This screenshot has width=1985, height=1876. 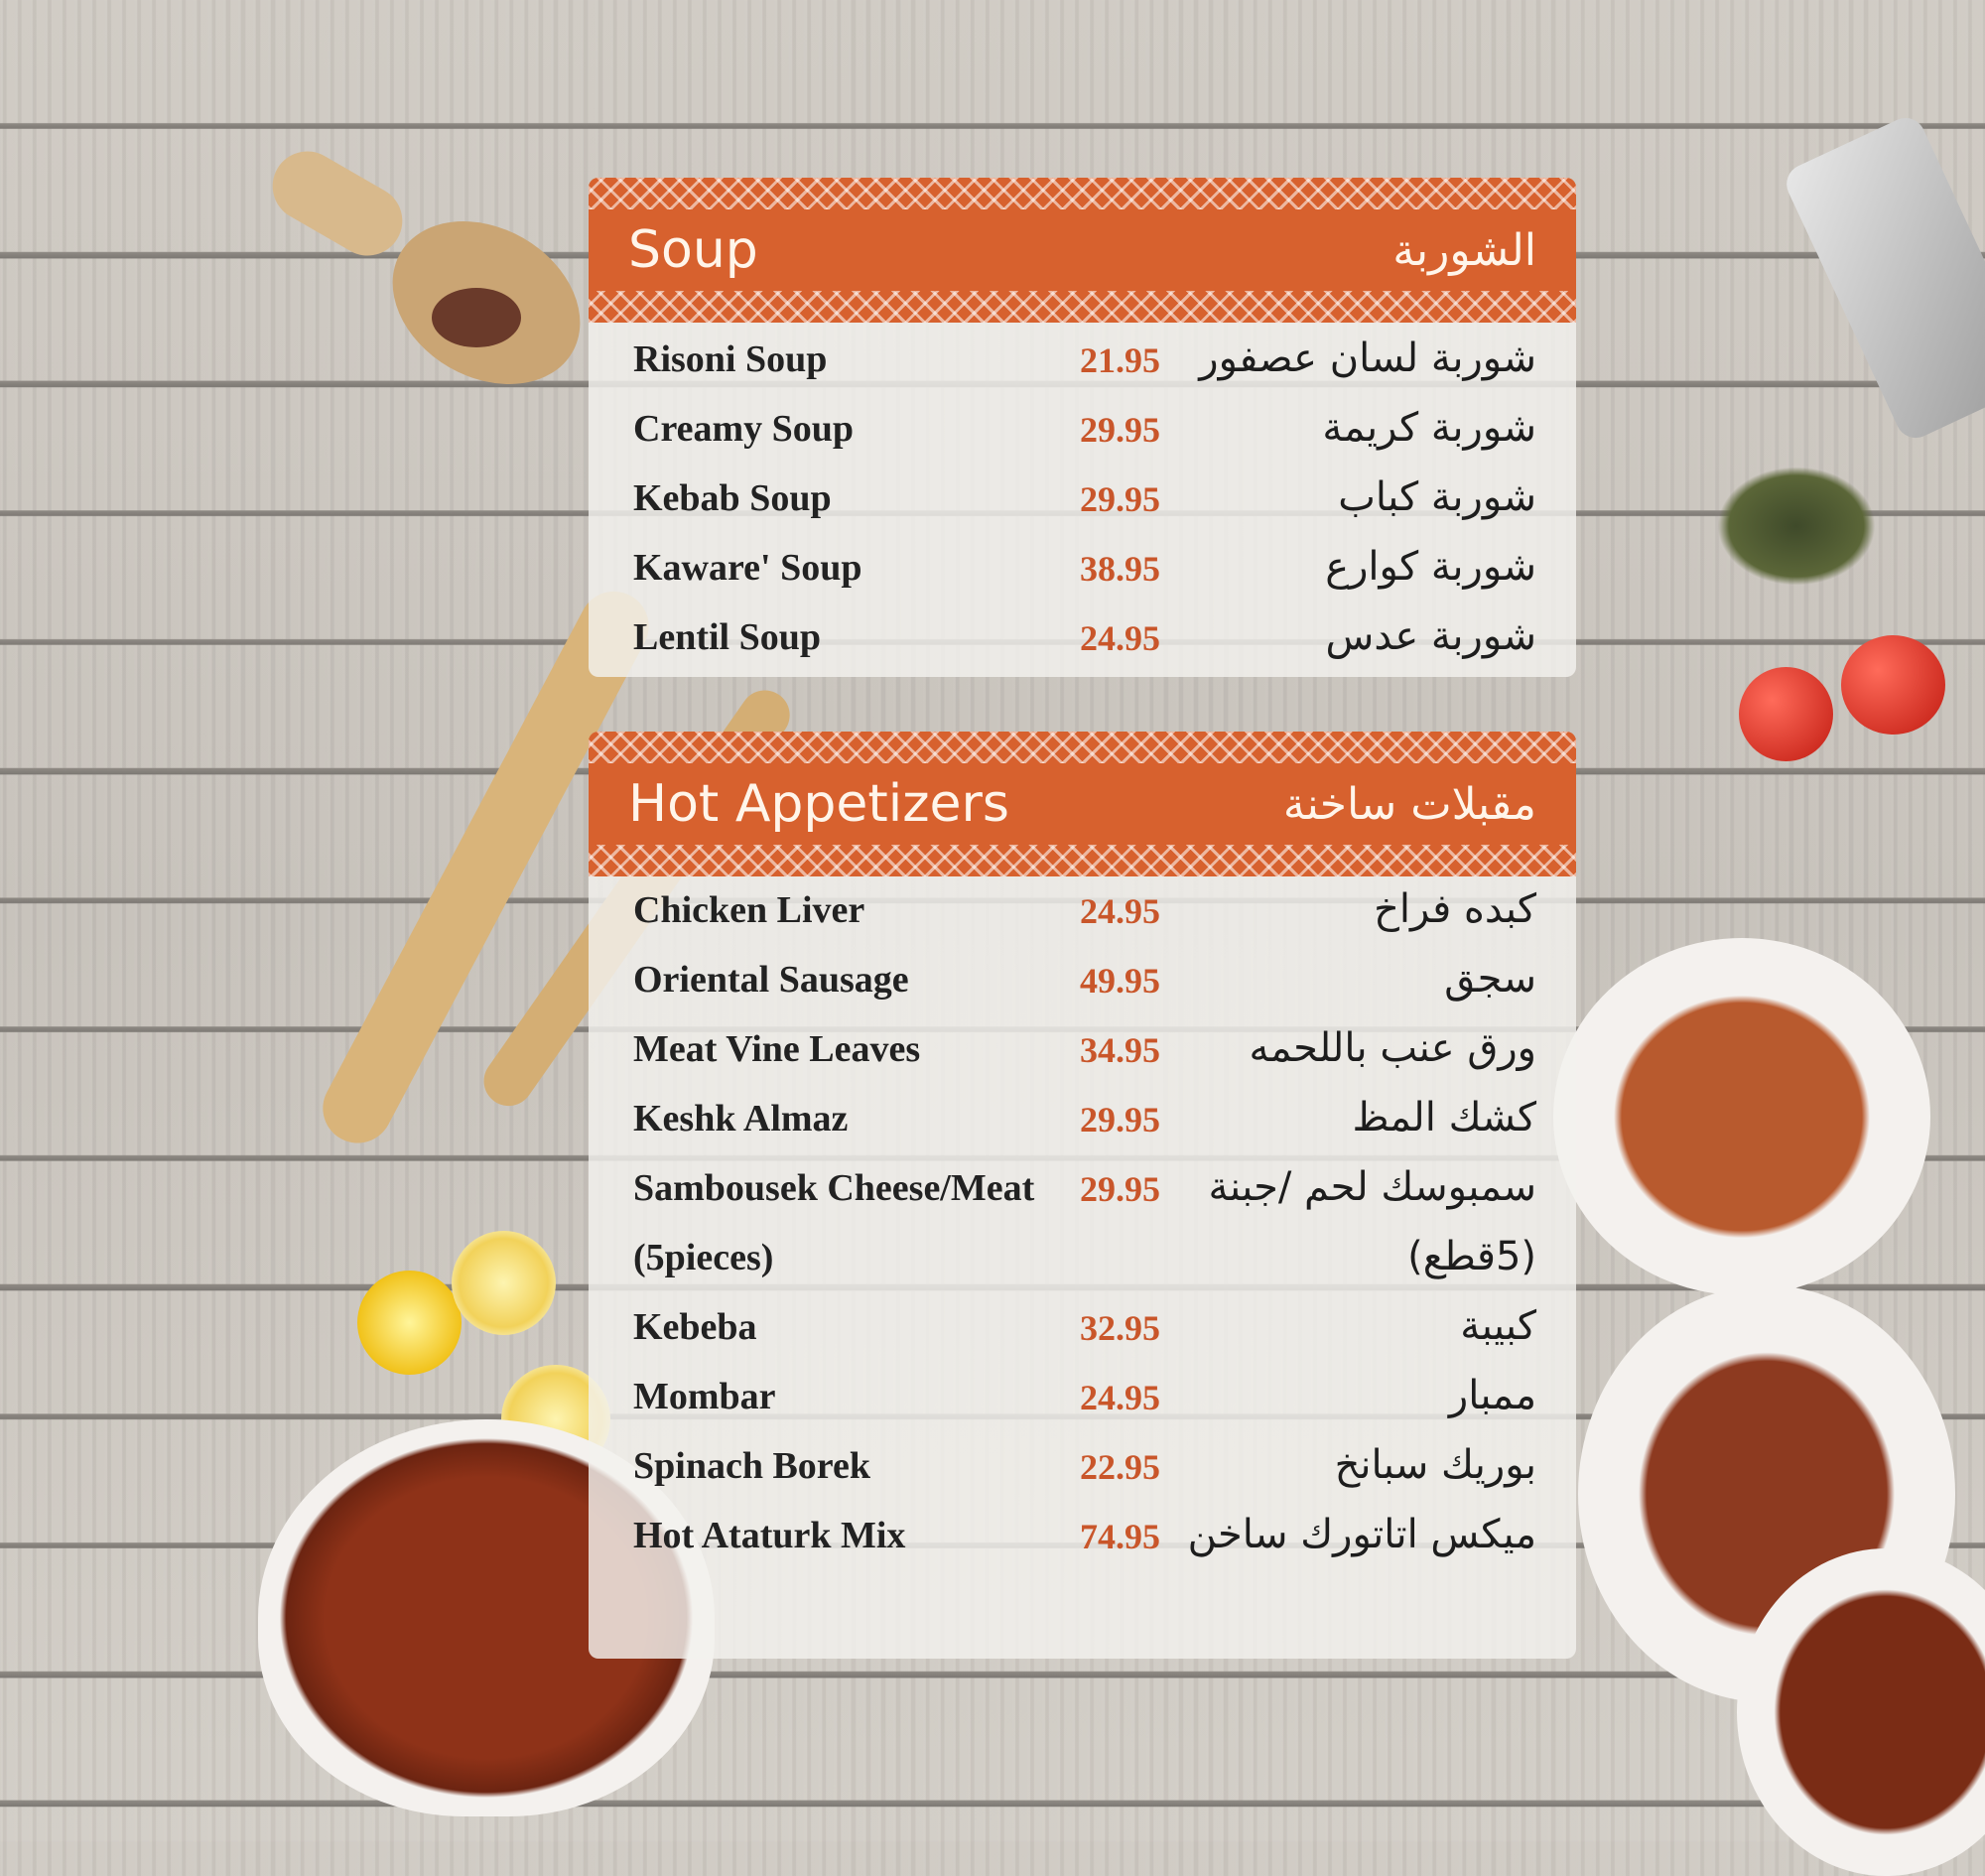 I want to click on item-name-en: Spinach Borek, so click(x=752, y=1466).